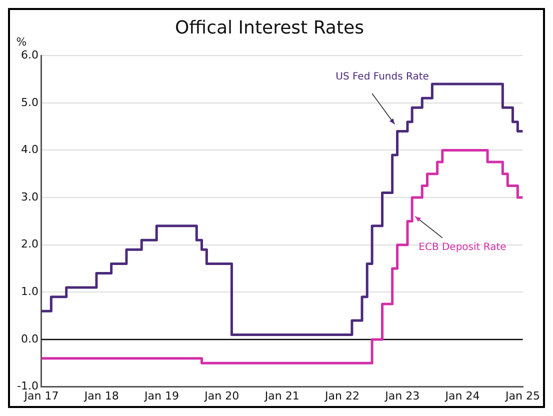 The width and height of the screenshot is (553, 416). I want to click on x-tick-label: Jan 18, so click(101, 395).